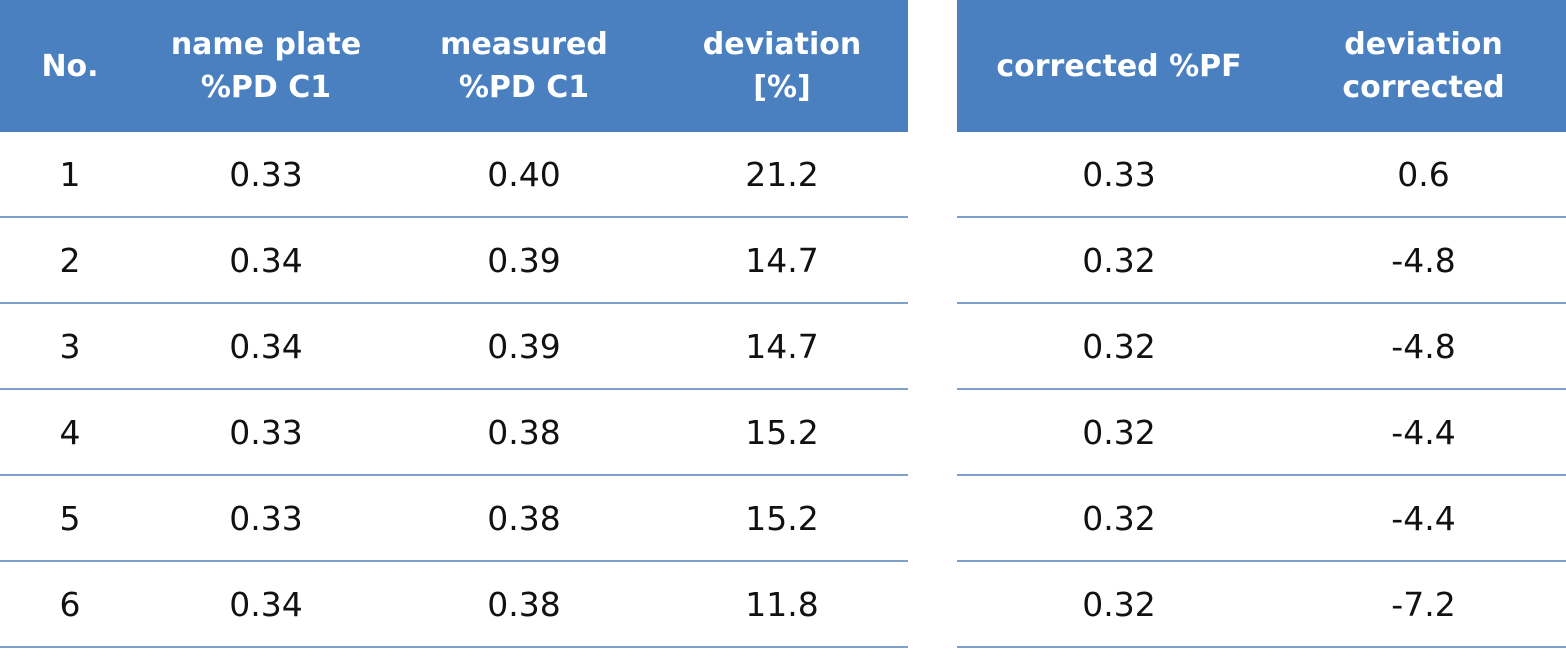  Describe the element at coordinates (1423, 175) in the screenshot. I see `cell-deviation-corrected: 0.6` at that location.